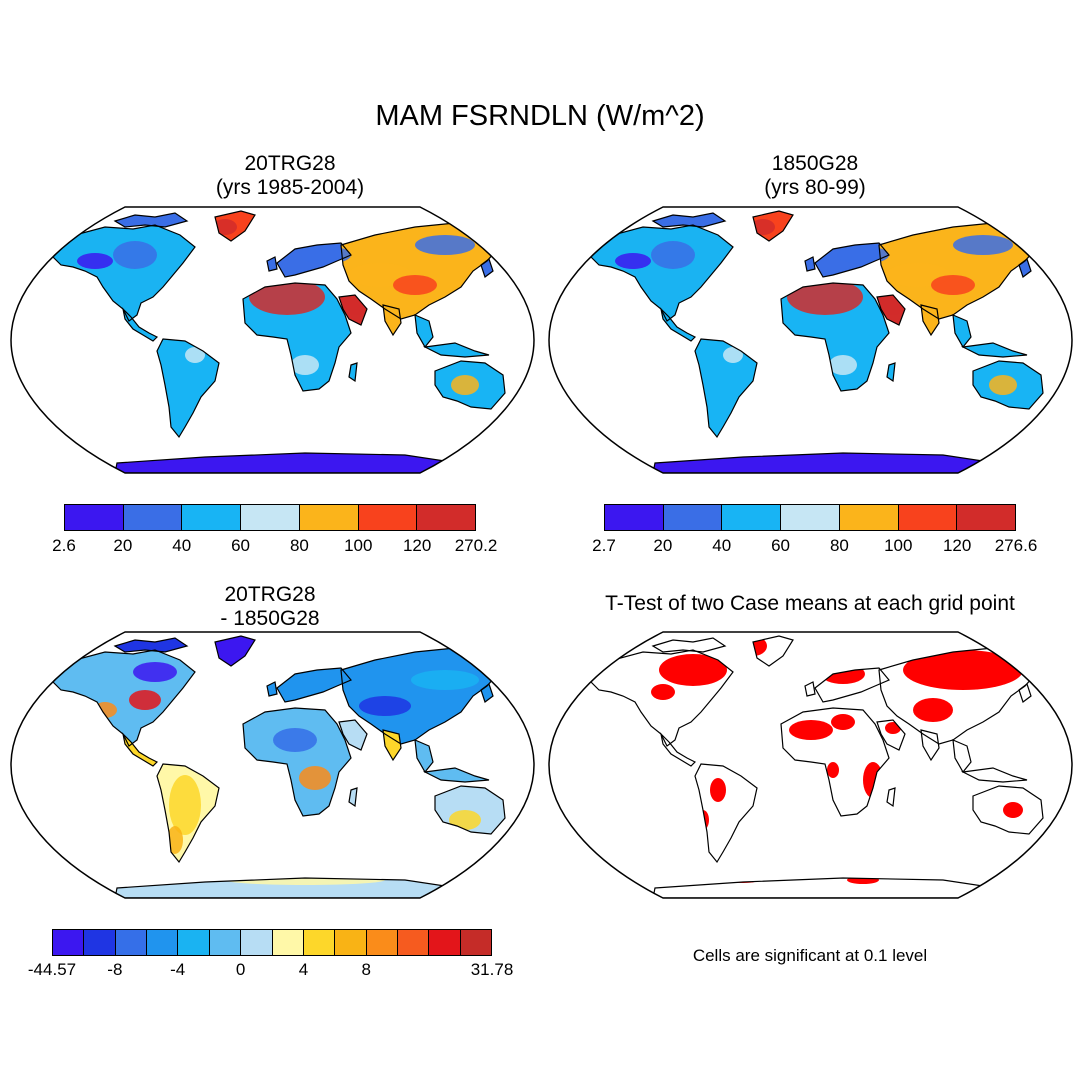 The width and height of the screenshot is (1080, 1080). I want to click on colorbar-tick-label: 80, so click(299, 545).